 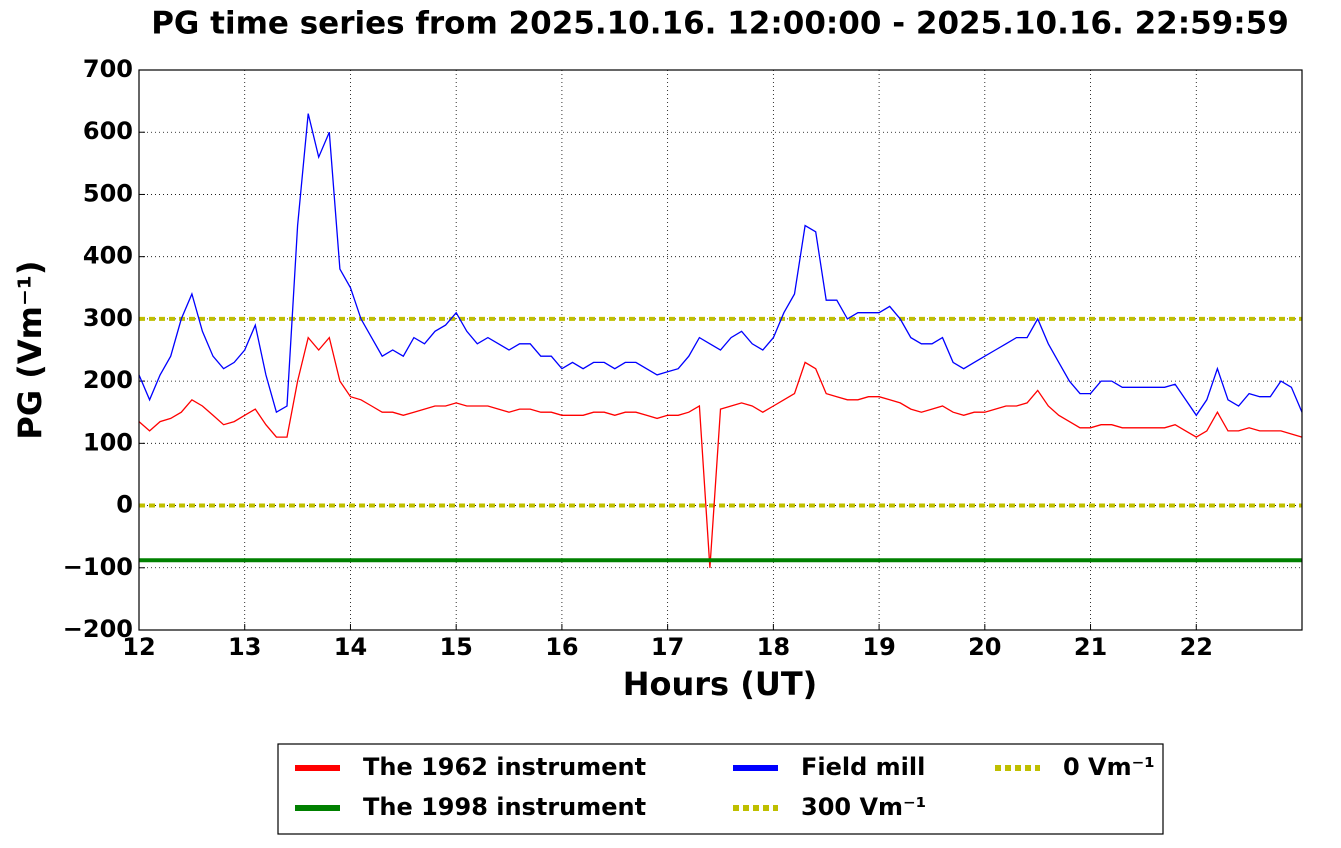 What do you see at coordinates (863, 767) in the screenshot?
I see `legend-label: Field mill` at bounding box center [863, 767].